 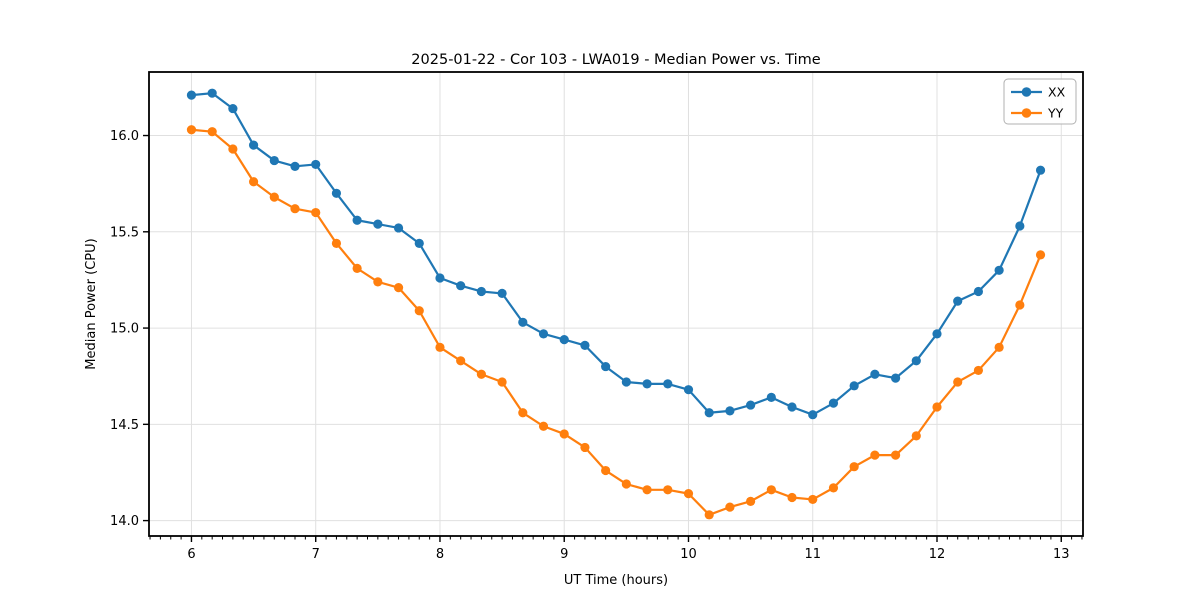 I want to click on legend-item-label: YY, so click(x=1055, y=113).